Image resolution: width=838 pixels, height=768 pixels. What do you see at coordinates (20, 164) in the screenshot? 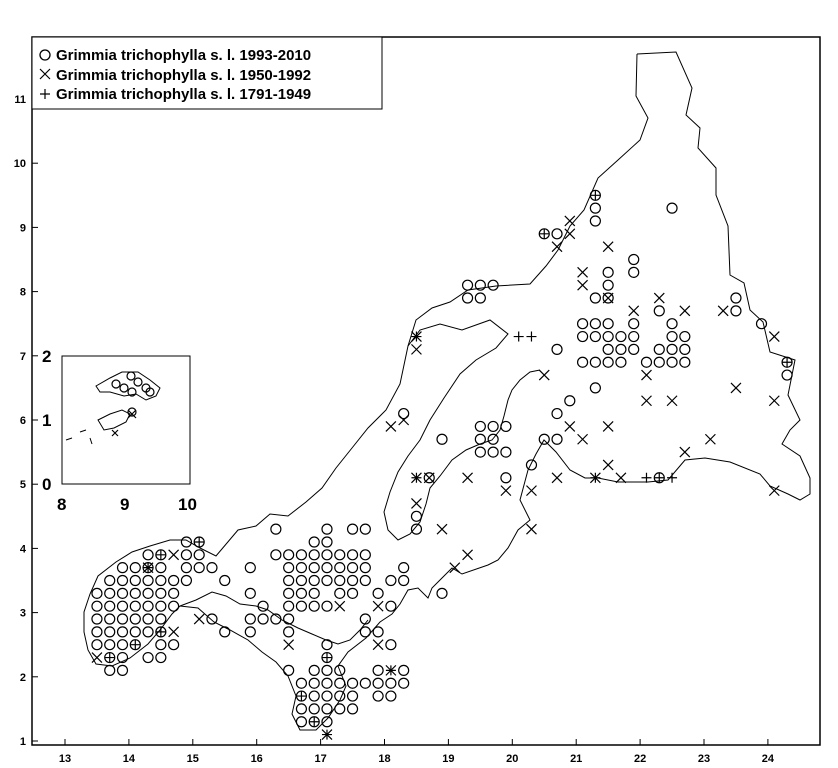
I see `y-tick-label-10: 10` at bounding box center [20, 164].